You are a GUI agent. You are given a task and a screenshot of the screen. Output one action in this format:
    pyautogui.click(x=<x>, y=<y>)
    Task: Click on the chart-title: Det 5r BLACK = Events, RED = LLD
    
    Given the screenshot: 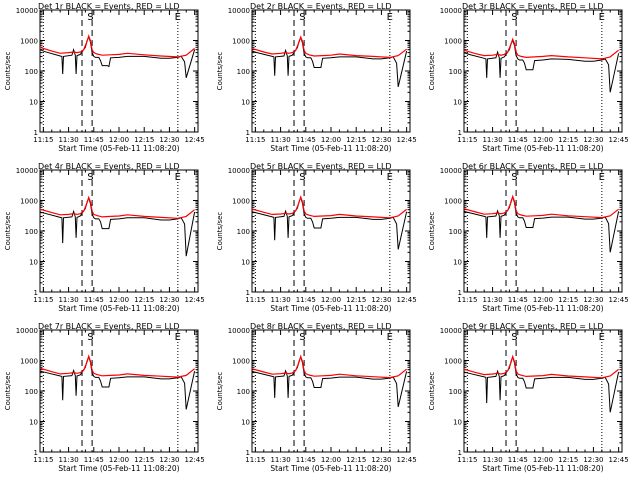 What is the action you would take?
    pyautogui.click(x=321, y=166)
    